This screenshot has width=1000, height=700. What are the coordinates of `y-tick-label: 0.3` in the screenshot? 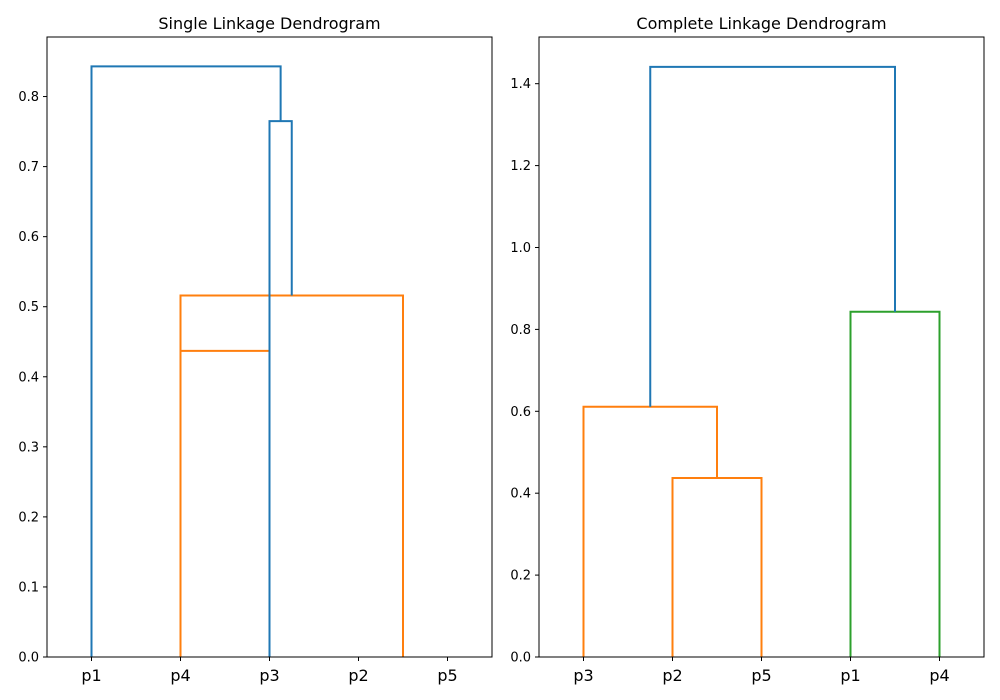 It's located at (28, 447).